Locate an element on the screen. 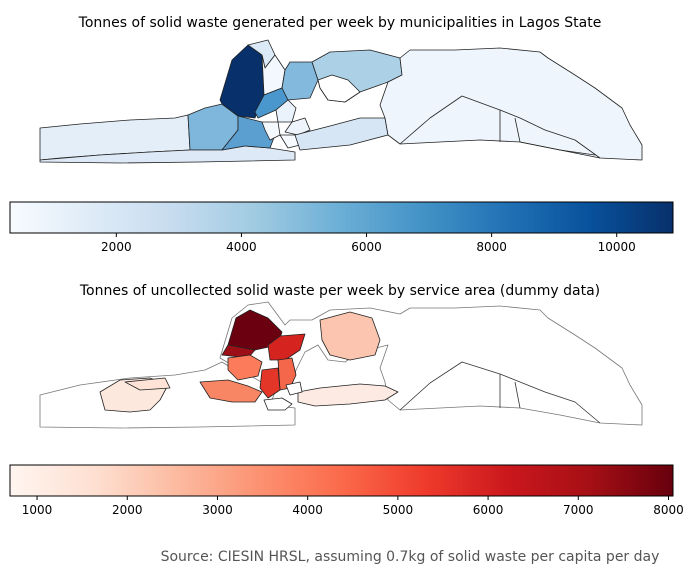 The width and height of the screenshot is (692, 577). top-colorbar-bar is located at coordinates (341, 217).